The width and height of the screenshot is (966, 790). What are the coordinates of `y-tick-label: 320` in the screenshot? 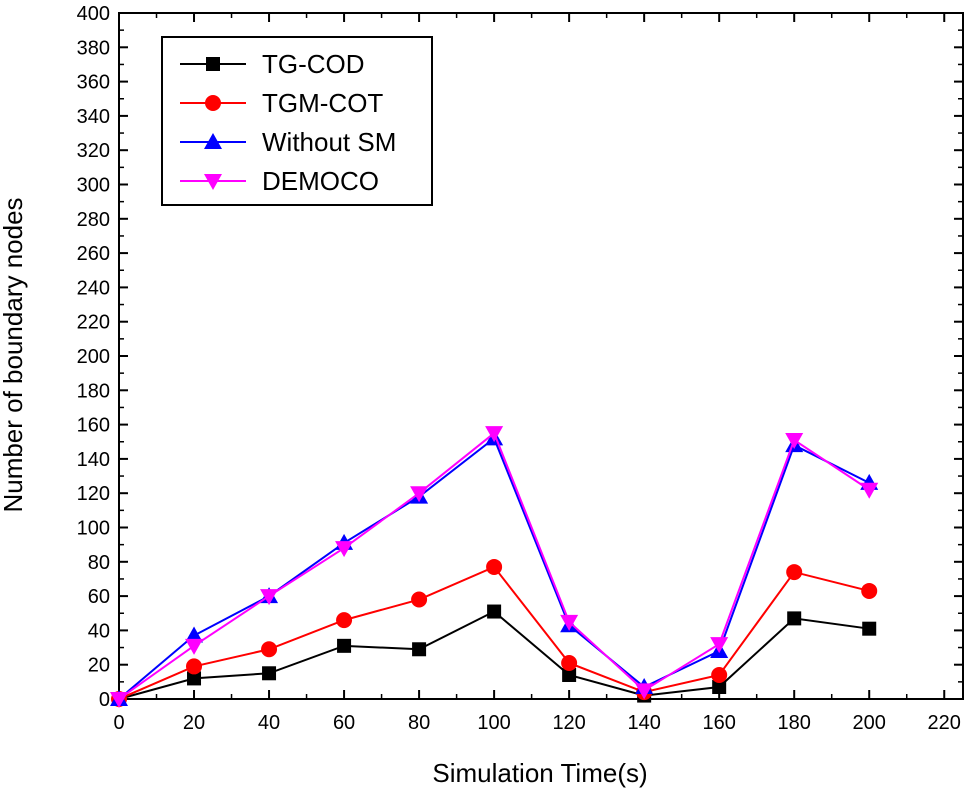 It's located at (93, 151).